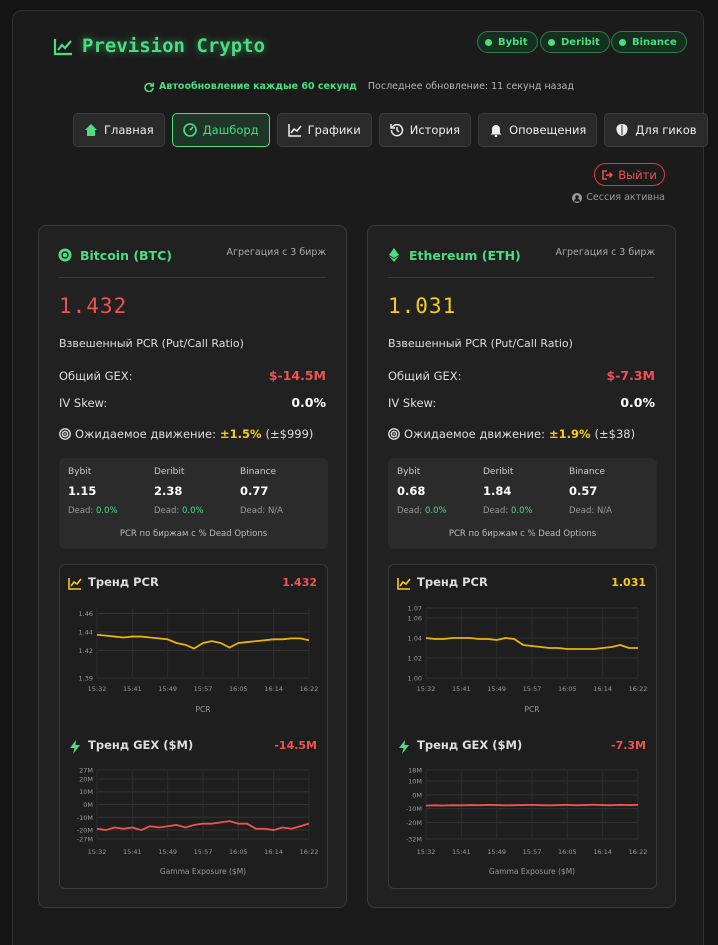 The width and height of the screenshot is (718, 945). Describe the element at coordinates (220, 130) in the screenshot. I see `nav-button: Дашборд` at that location.